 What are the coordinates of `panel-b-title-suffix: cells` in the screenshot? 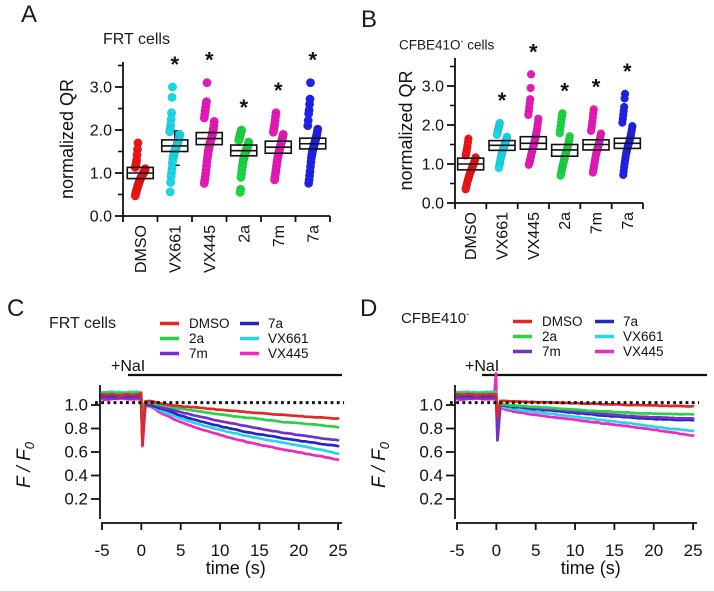 It's located at (479, 45).